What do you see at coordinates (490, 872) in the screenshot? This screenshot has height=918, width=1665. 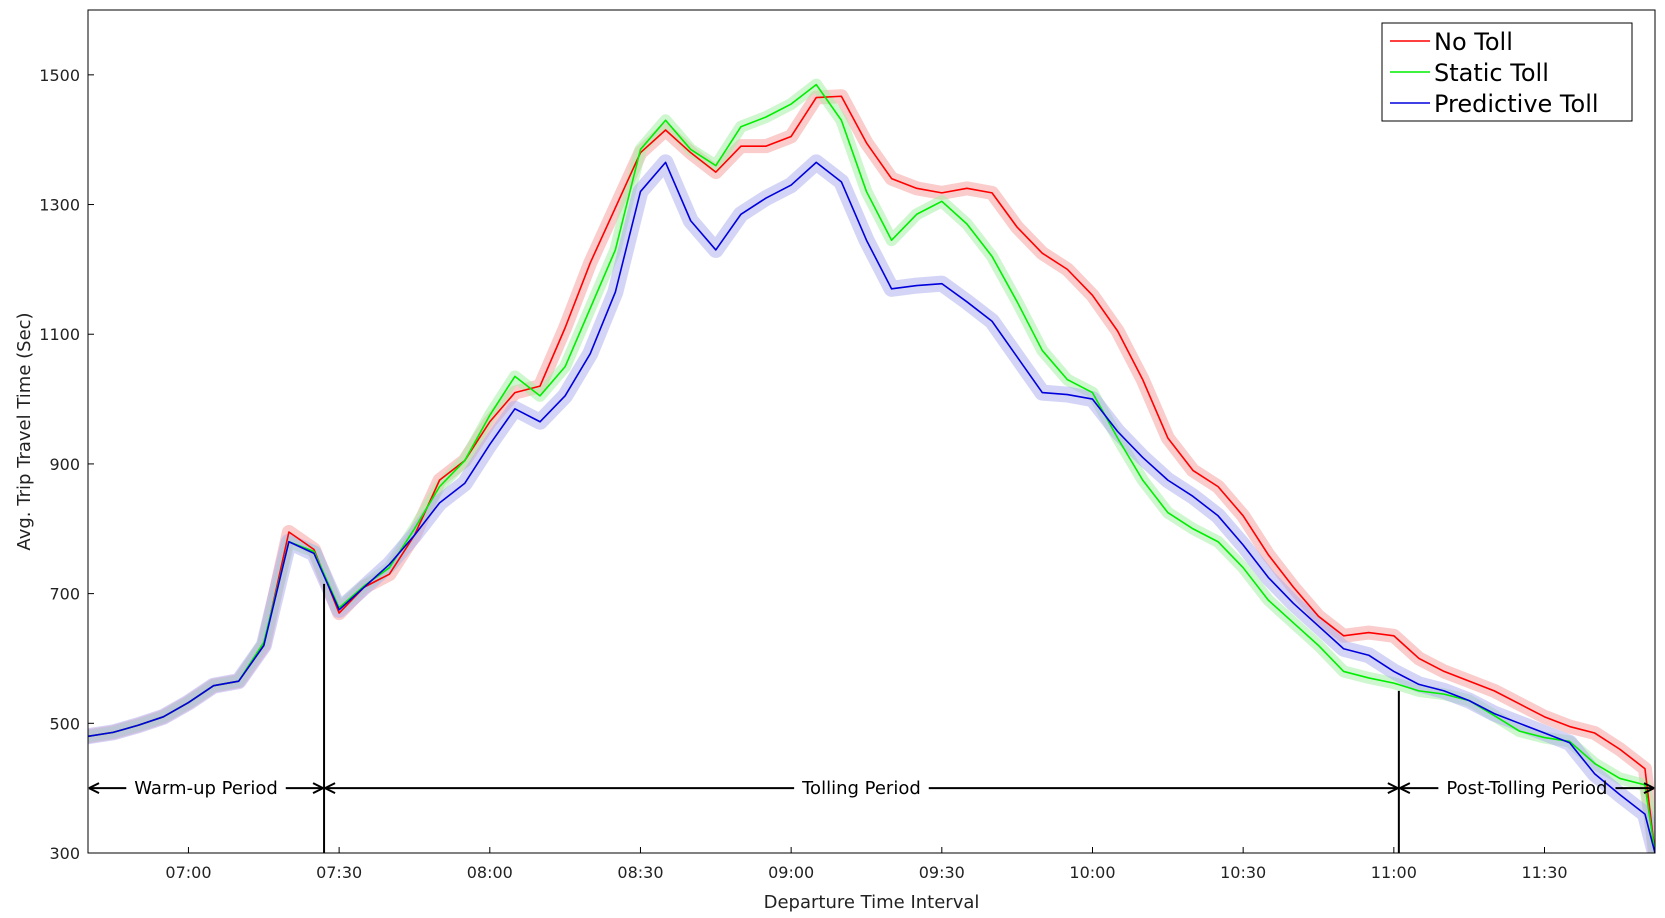 I see `x-tick-label-3: 08:00` at bounding box center [490, 872].